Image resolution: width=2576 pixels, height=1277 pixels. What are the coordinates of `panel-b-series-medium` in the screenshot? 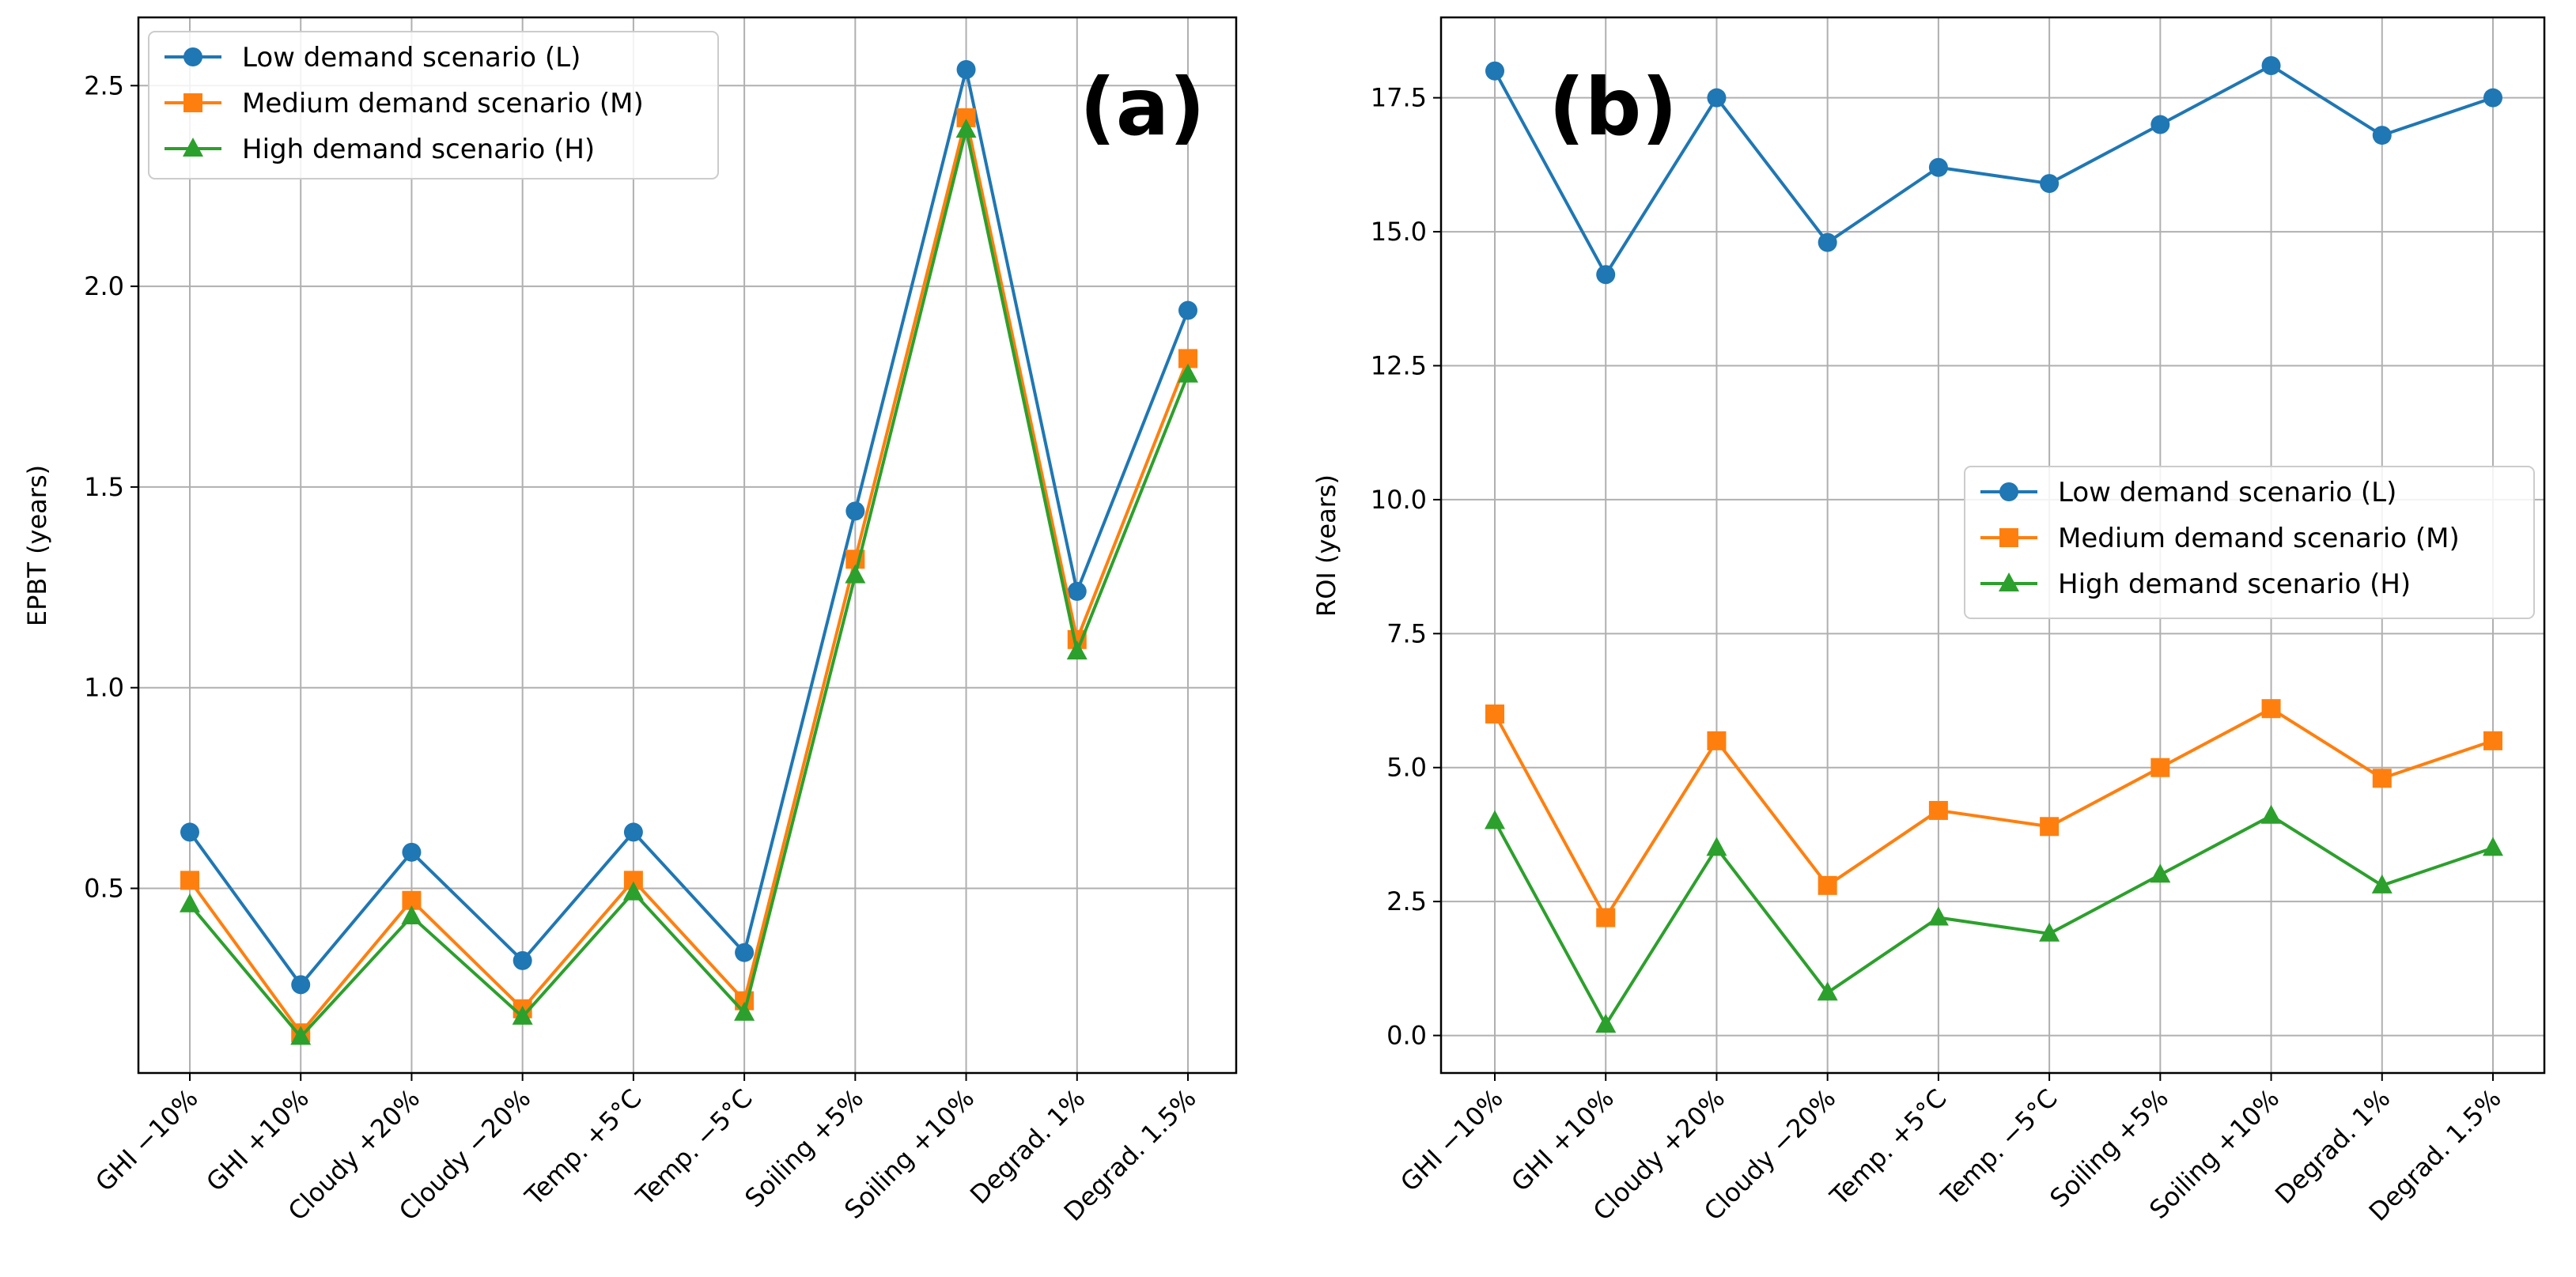 It's located at (1994, 813).